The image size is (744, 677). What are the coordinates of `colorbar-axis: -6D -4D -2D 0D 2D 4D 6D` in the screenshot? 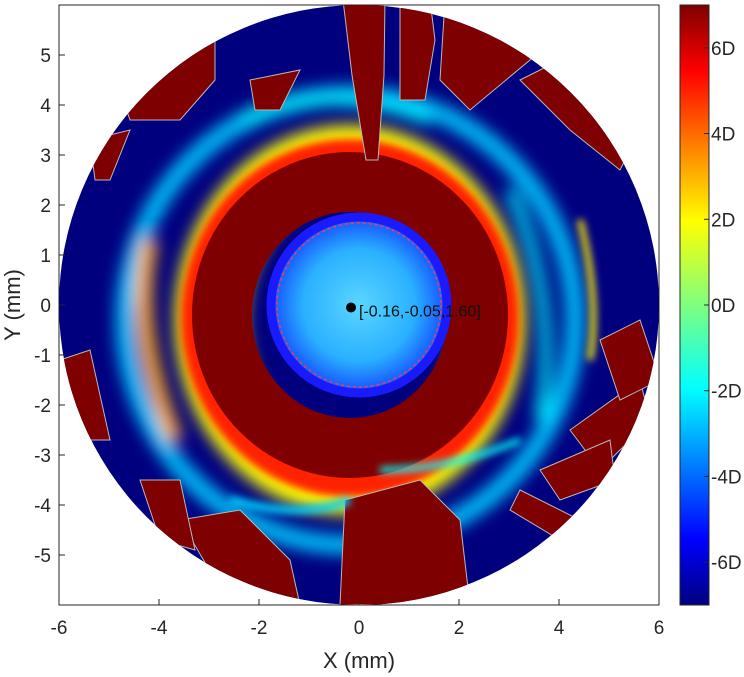 It's located at (723, 306).